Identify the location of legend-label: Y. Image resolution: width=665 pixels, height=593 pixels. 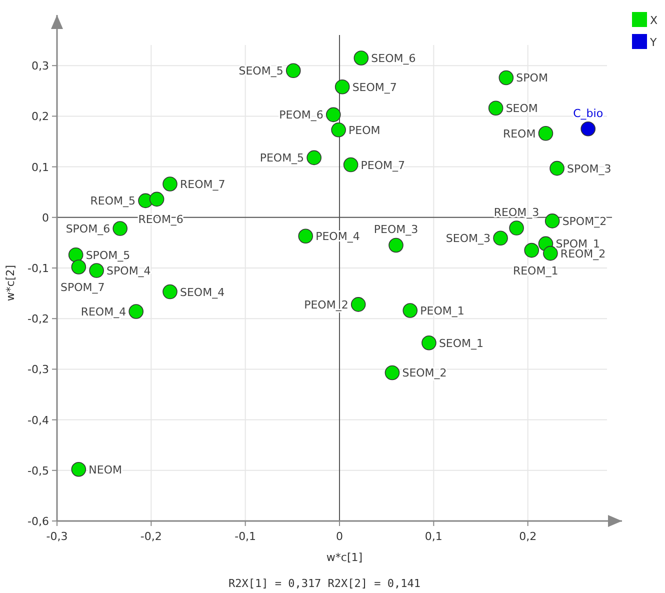
(653, 42).